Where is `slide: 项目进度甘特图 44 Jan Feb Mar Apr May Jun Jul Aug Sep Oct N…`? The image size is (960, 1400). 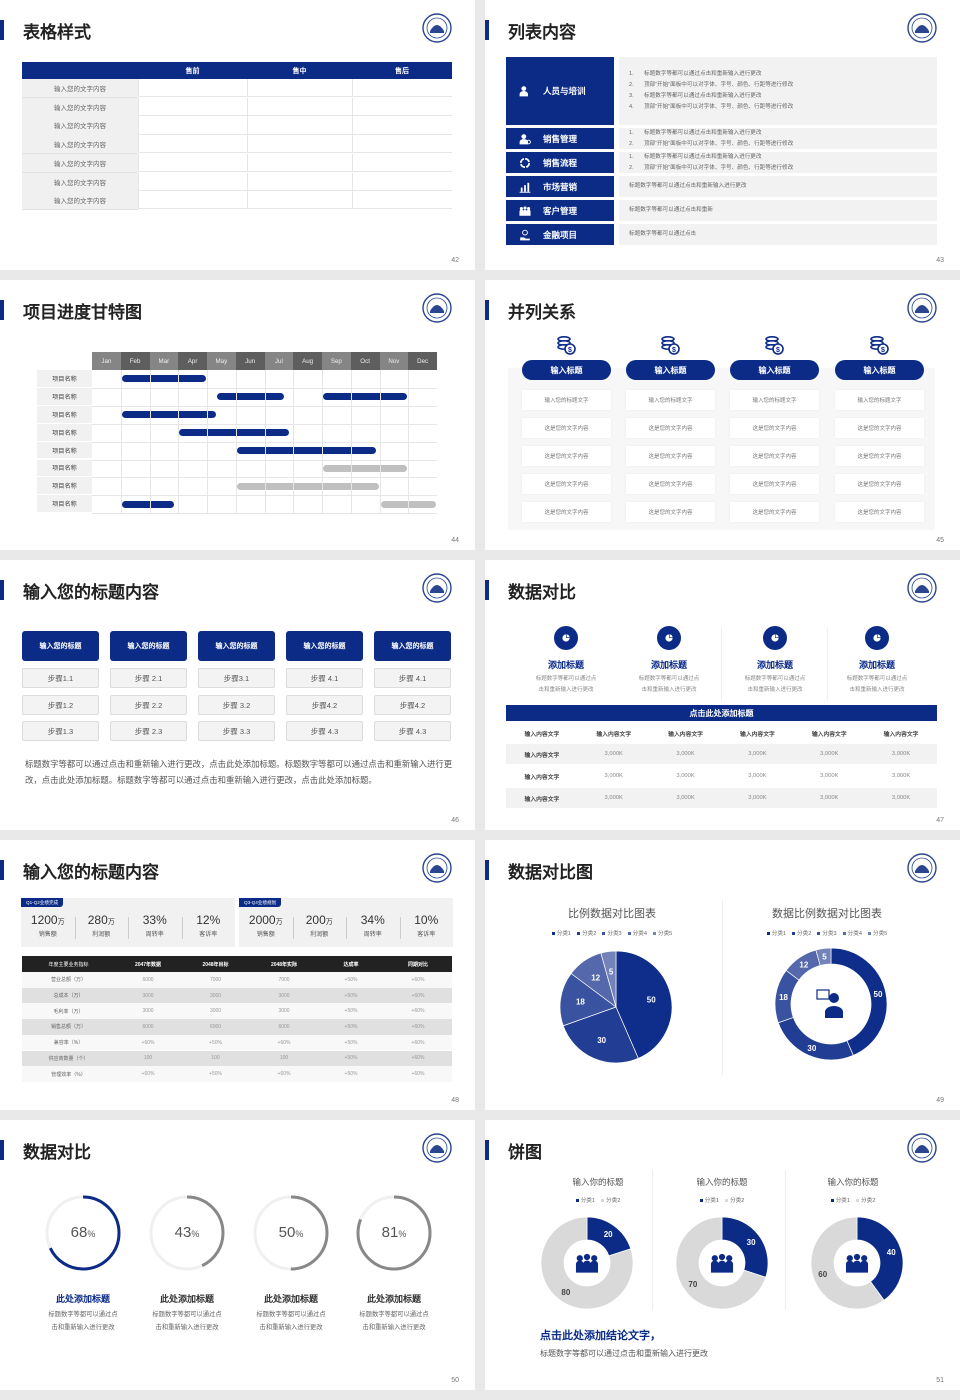 slide: 项目进度甘特图 44 Jan Feb Mar Apr May Jun Jul Aug Sep Oct N… is located at coordinates (237, 415).